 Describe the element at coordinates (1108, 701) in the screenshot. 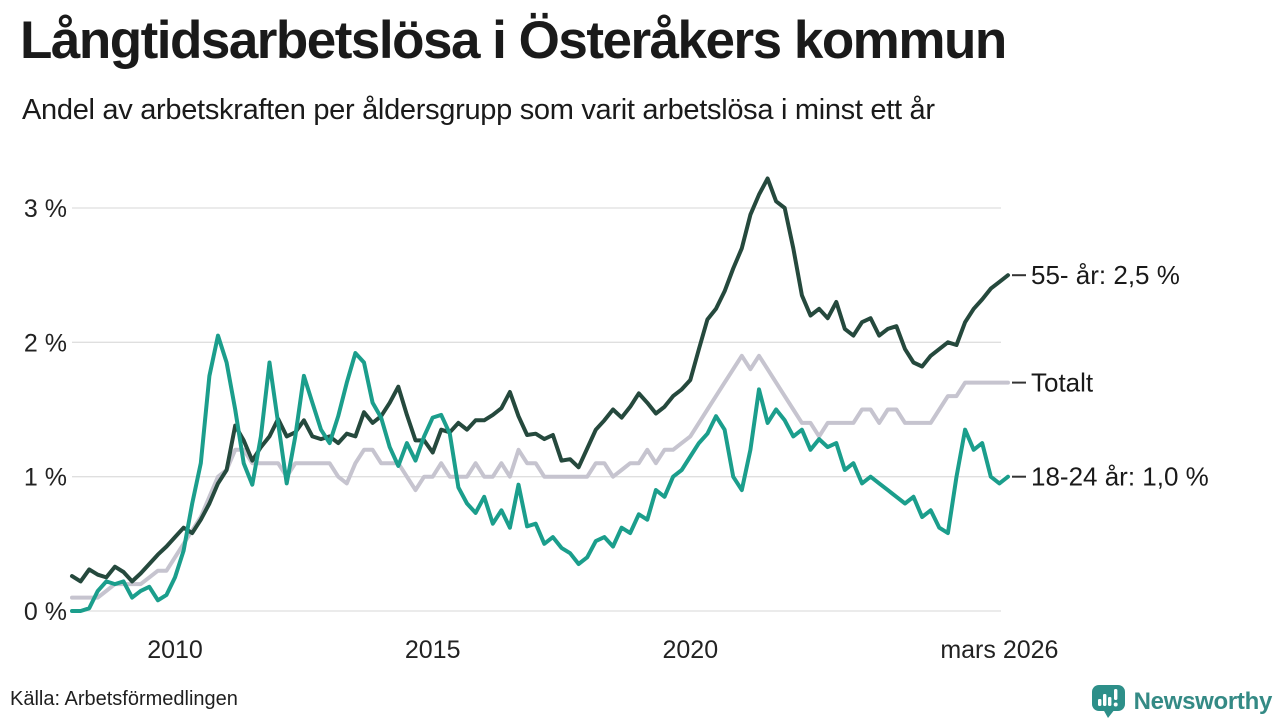

I see `newsworthy-bubble-icon` at that location.